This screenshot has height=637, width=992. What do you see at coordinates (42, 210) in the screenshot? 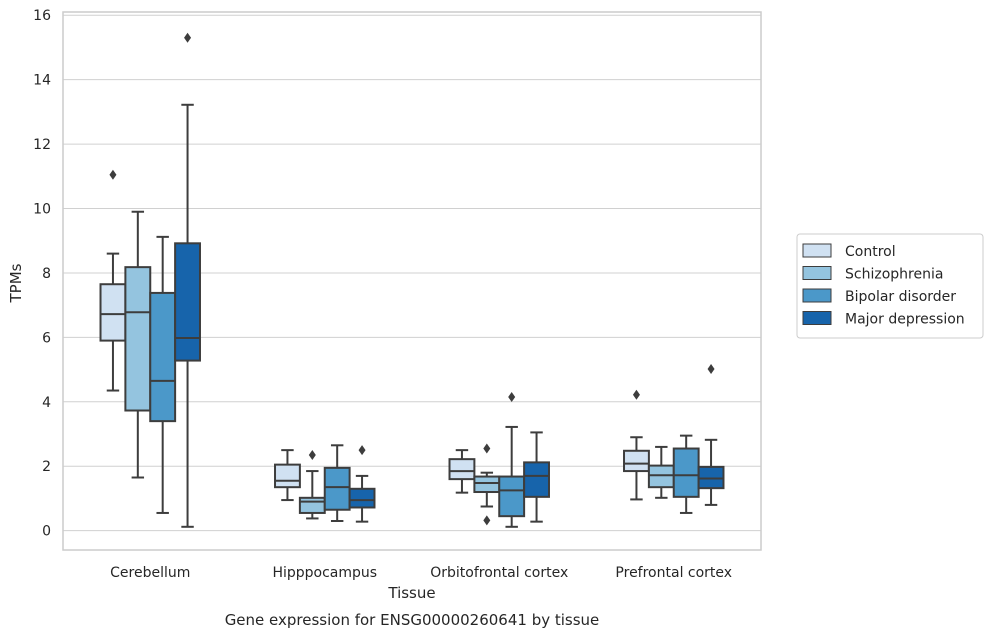
I see `y-tick-label: 10` at bounding box center [42, 210].